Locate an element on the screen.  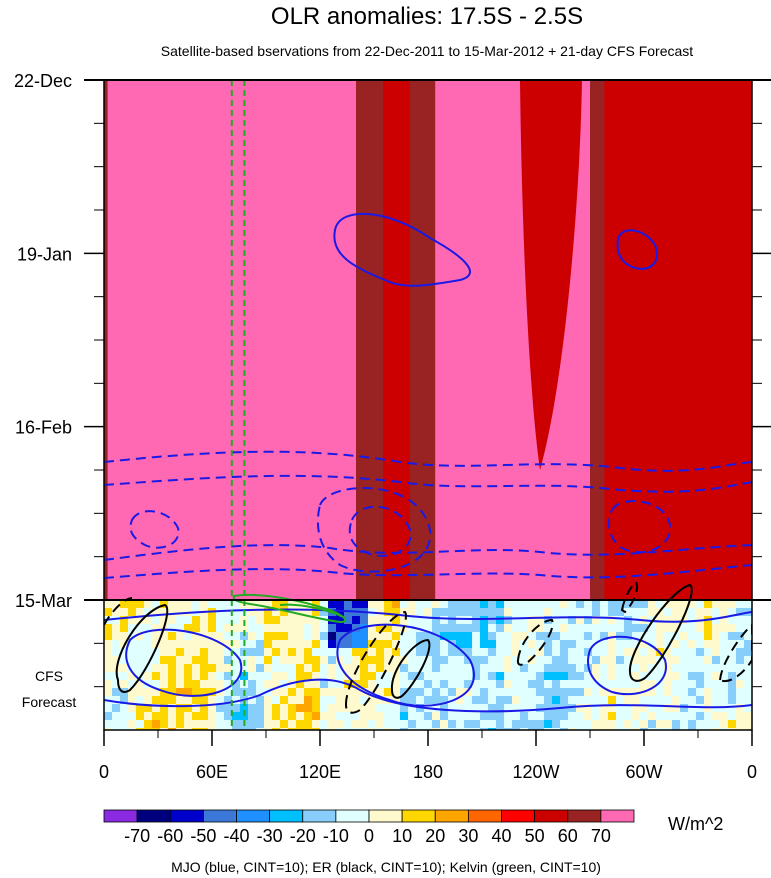
mjo-dashed-contour is located at coordinates (380, 531).